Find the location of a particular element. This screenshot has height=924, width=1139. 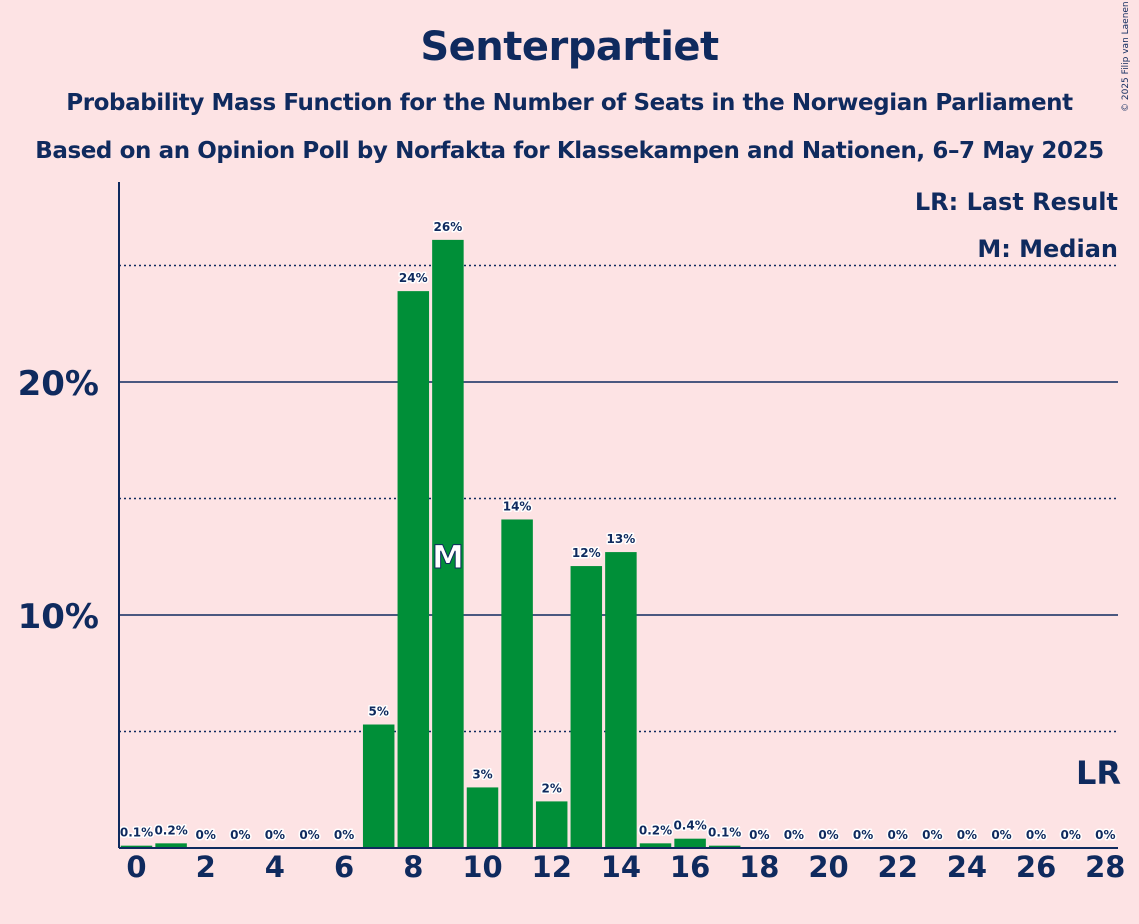

legend-median: M: Median is located at coordinates (1047, 249).